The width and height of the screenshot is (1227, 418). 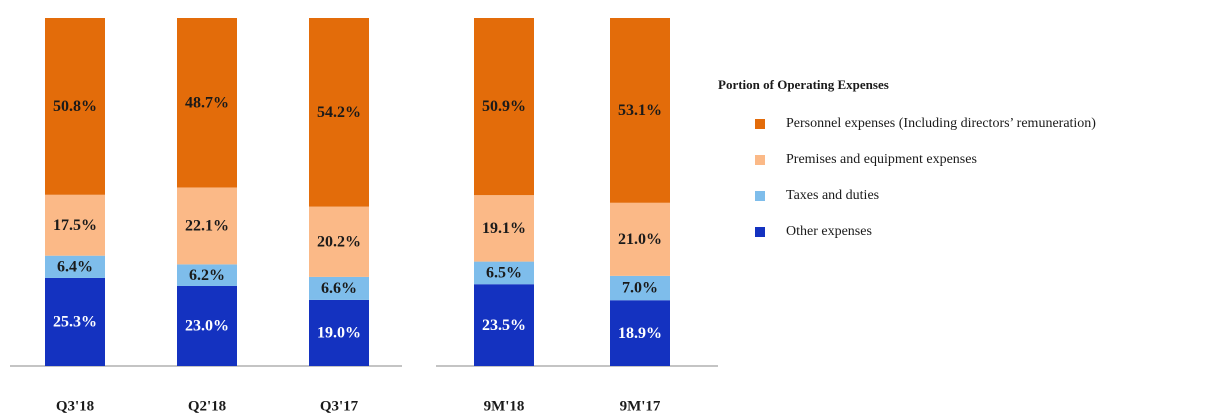 I want to click on data-label: 17.5%, so click(x=75, y=225).